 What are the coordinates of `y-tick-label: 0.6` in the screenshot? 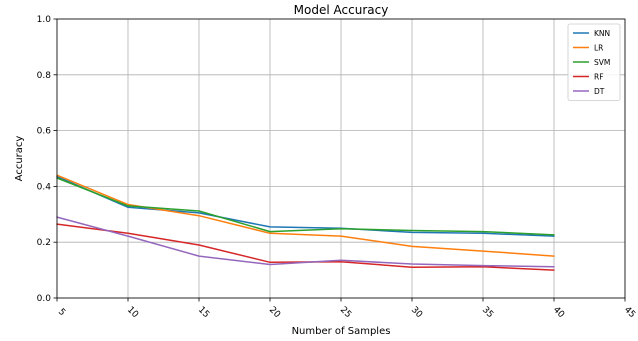 It's located at (44, 132).